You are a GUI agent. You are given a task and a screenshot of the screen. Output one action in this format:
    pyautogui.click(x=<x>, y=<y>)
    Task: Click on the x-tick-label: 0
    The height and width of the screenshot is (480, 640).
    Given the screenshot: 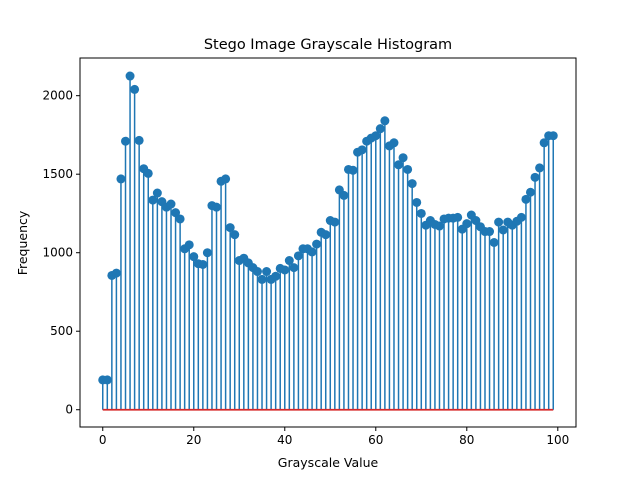 What is the action you would take?
    pyautogui.click(x=103, y=440)
    